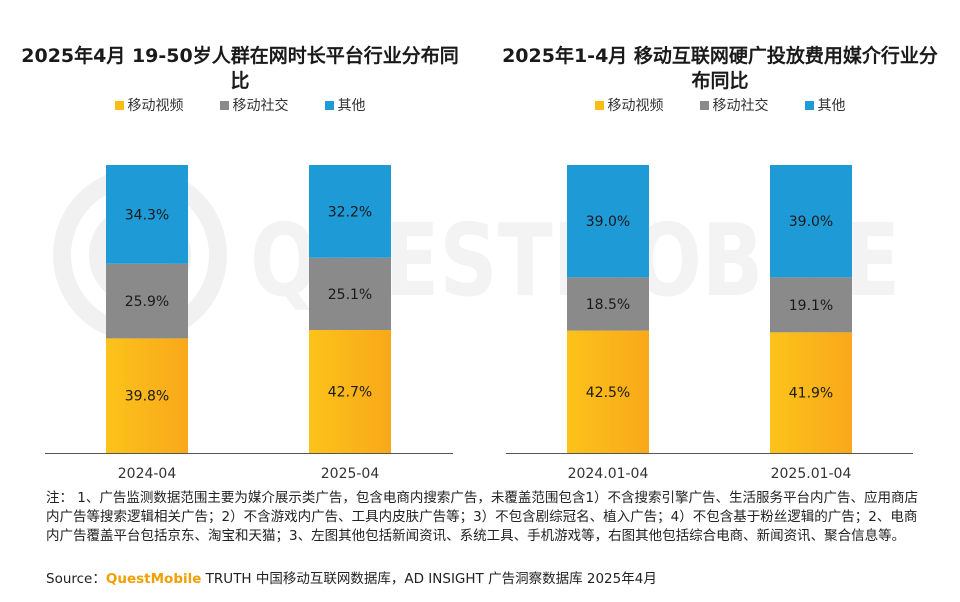 The width and height of the screenshot is (960, 602). What do you see at coordinates (811, 474) in the screenshot?
I see `x-tick-label: 2025.01-04` at bounding box center [811, 474].